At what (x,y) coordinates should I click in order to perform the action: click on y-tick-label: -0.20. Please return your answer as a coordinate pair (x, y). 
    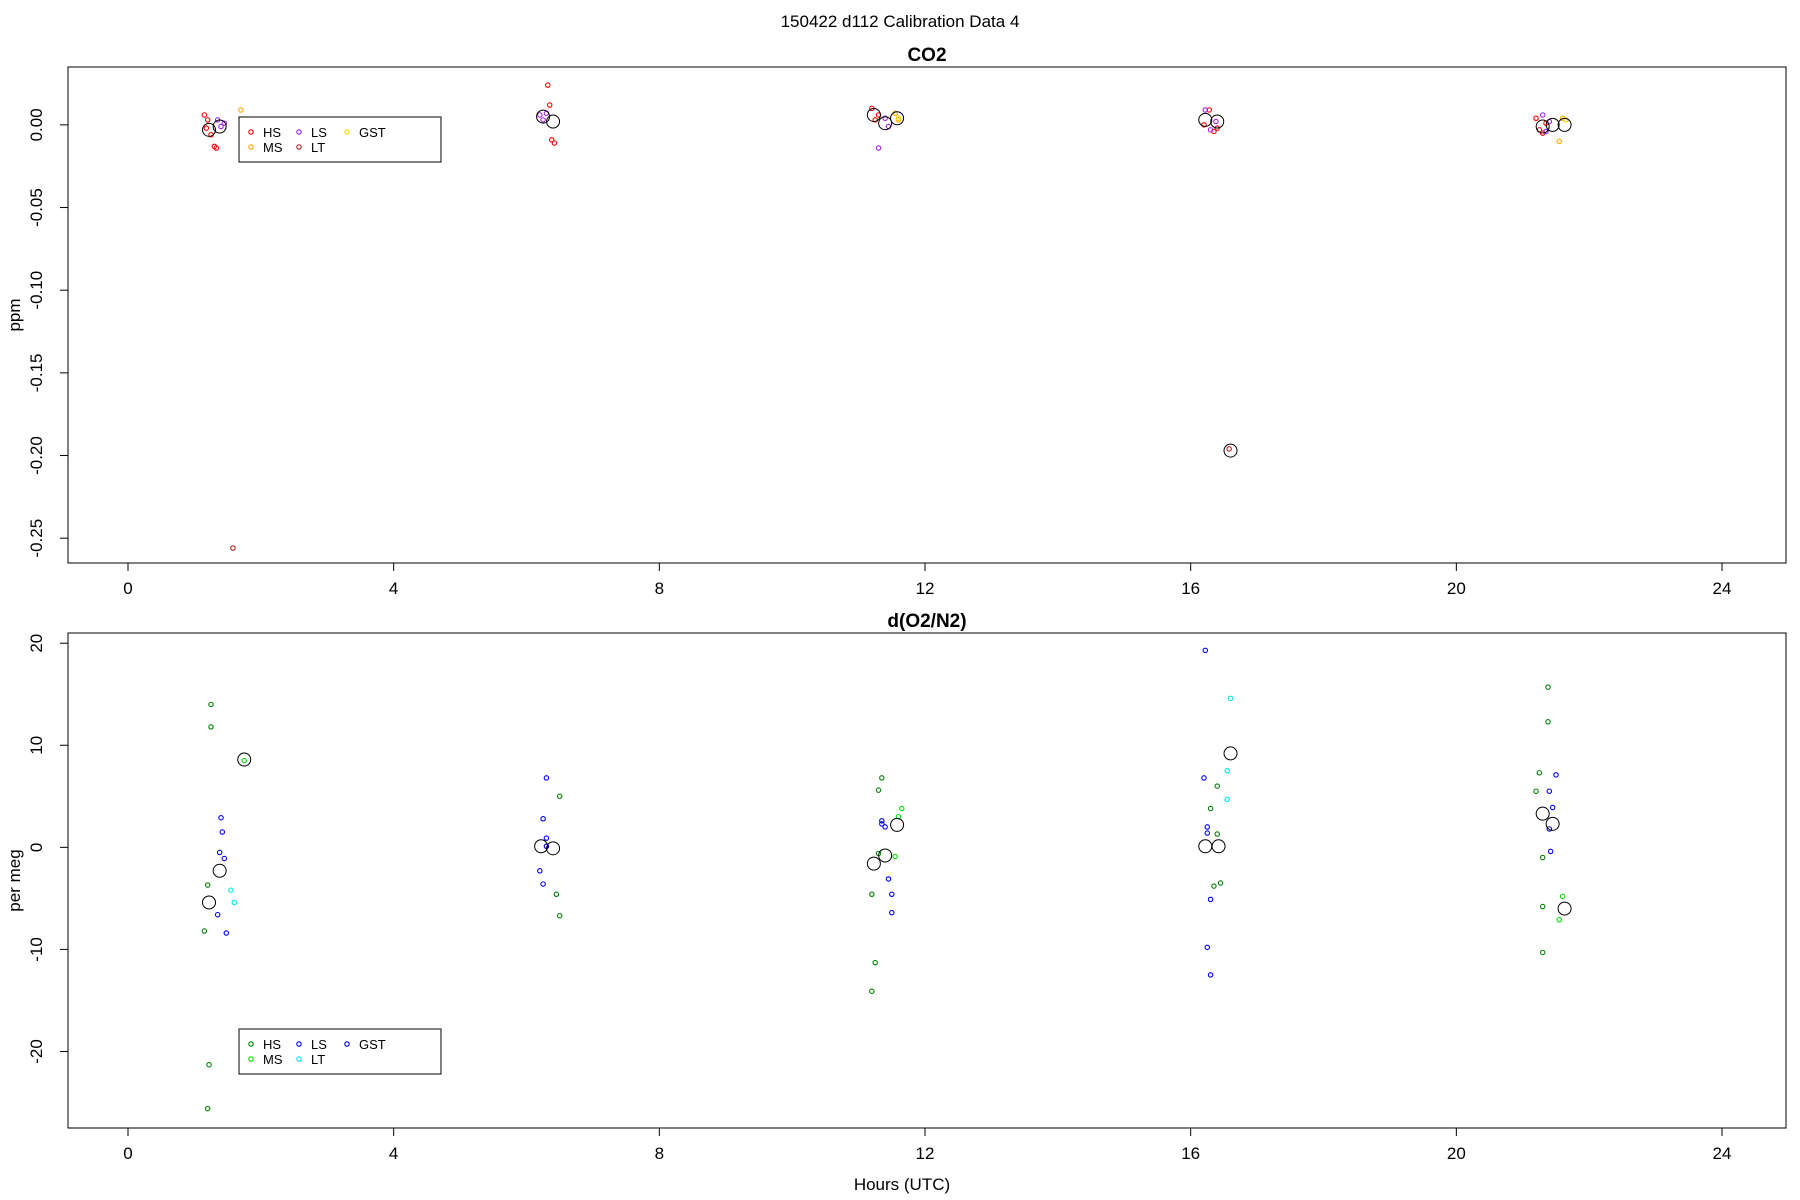
    Looking at the image, I should click on (36, 455).